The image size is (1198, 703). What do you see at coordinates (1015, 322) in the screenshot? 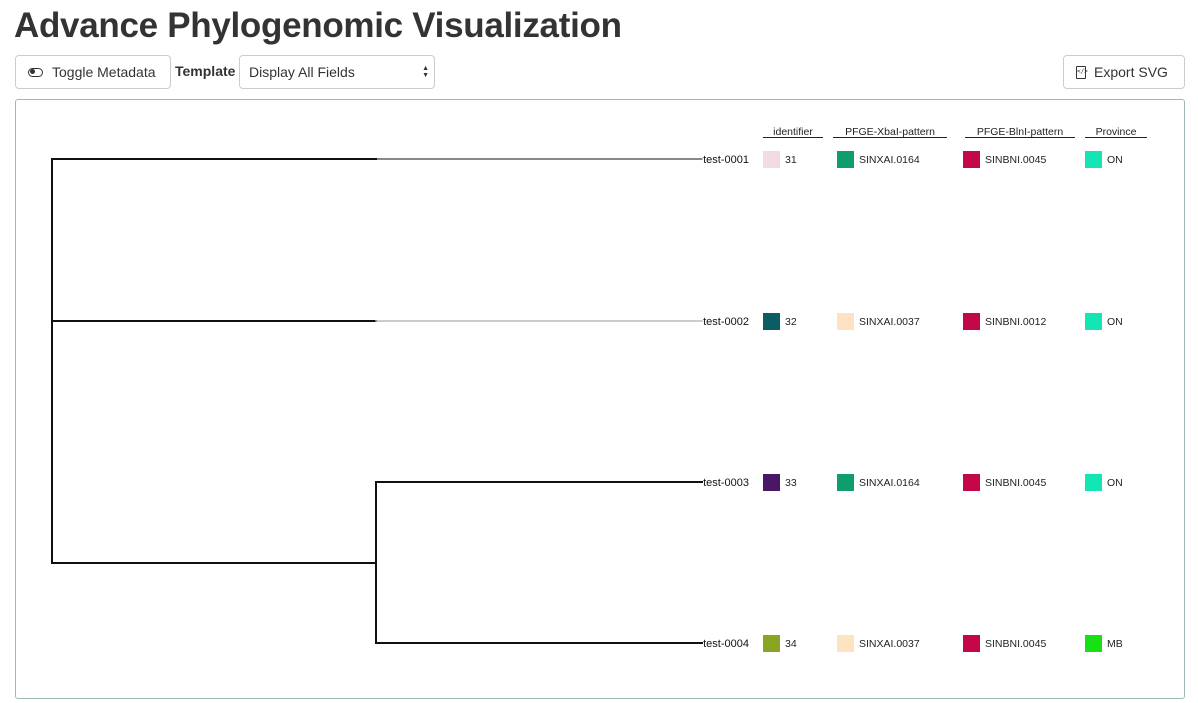
I see `metadata-value: SINBNI.0012` at bounding box center [1015, 322].